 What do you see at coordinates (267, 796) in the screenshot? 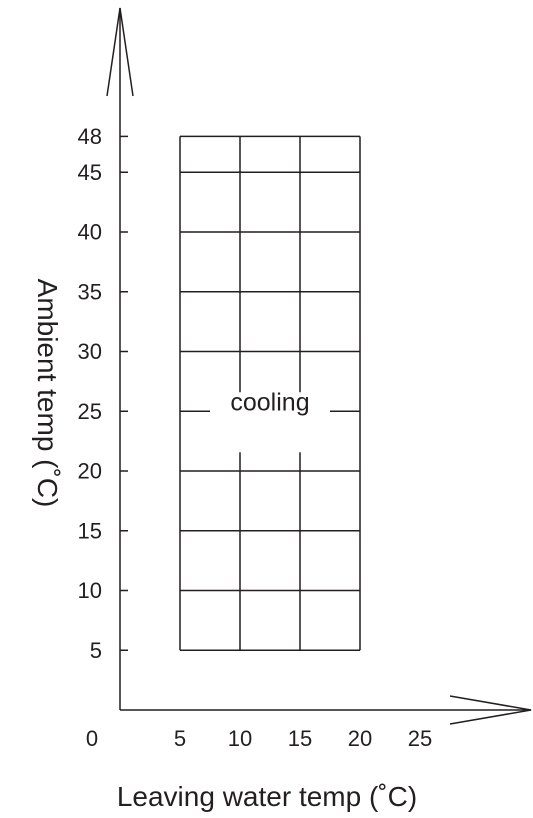
I see `x-axis-title: Leaving water temp (˚C)` at bounding box center [267, 796].